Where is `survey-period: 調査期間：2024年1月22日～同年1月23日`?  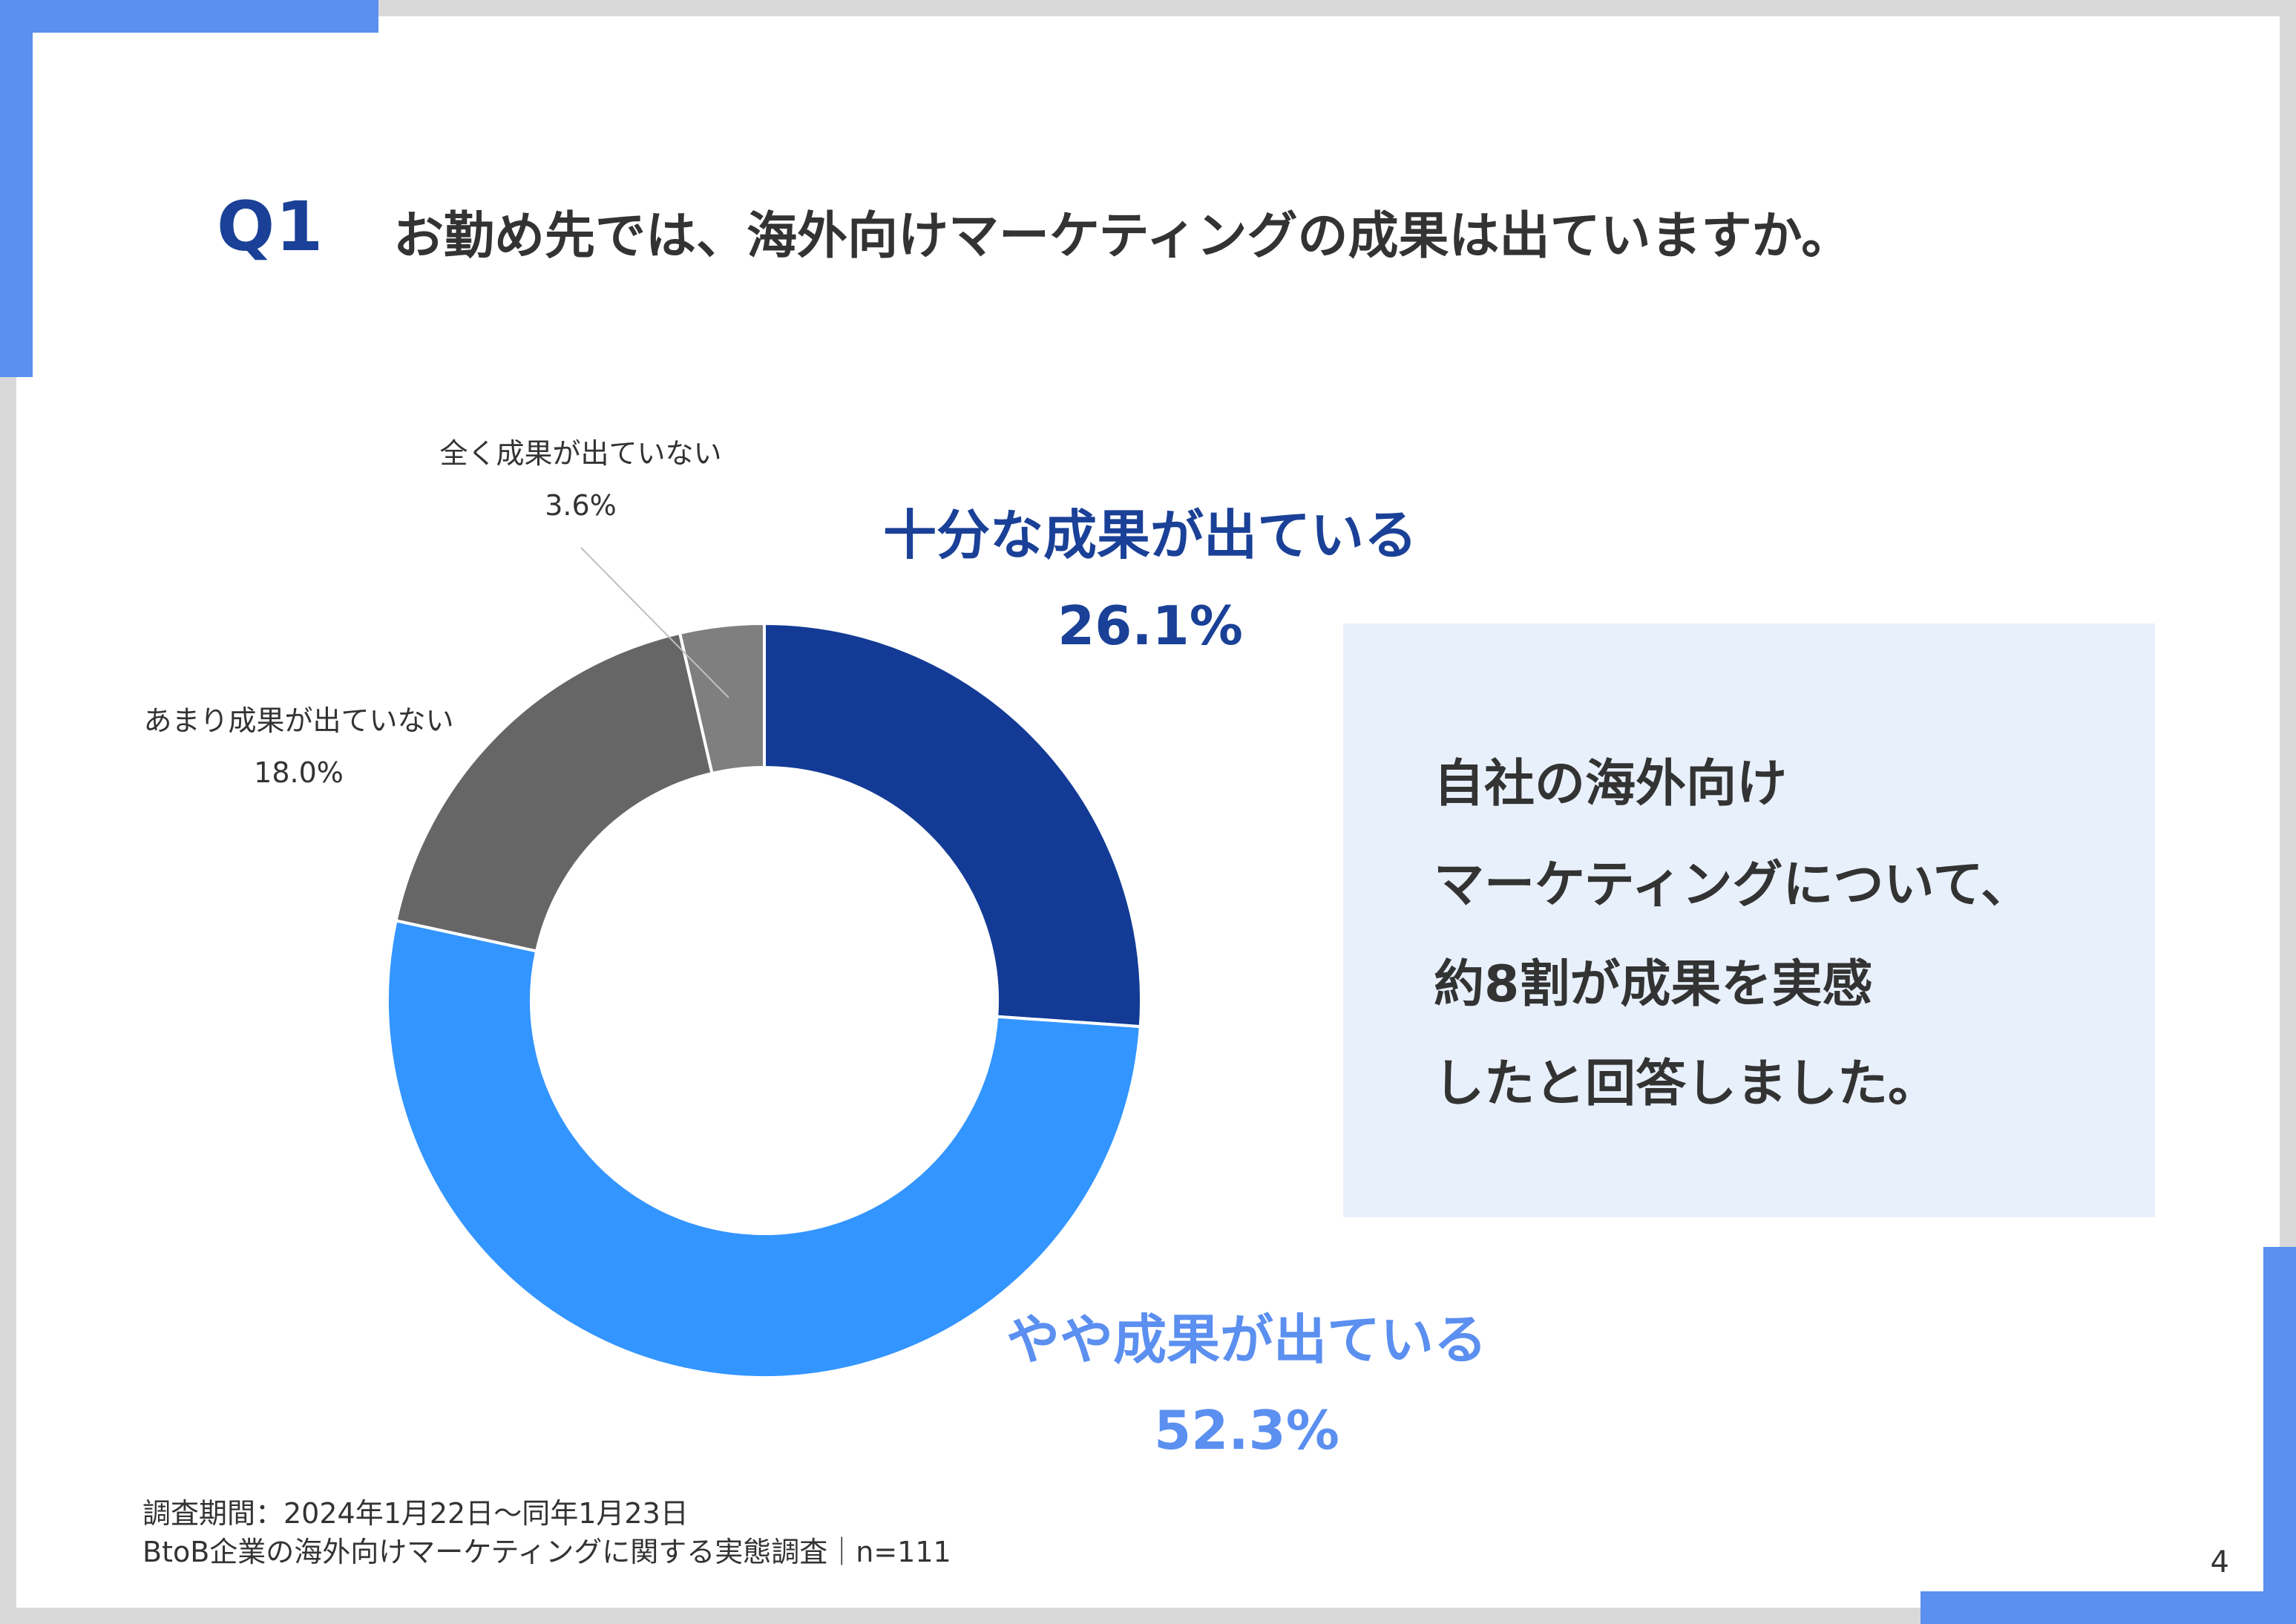
survey-period: 調査期間：2024年1月22日～同年1月23日 is located at coordinates (416, 1514).